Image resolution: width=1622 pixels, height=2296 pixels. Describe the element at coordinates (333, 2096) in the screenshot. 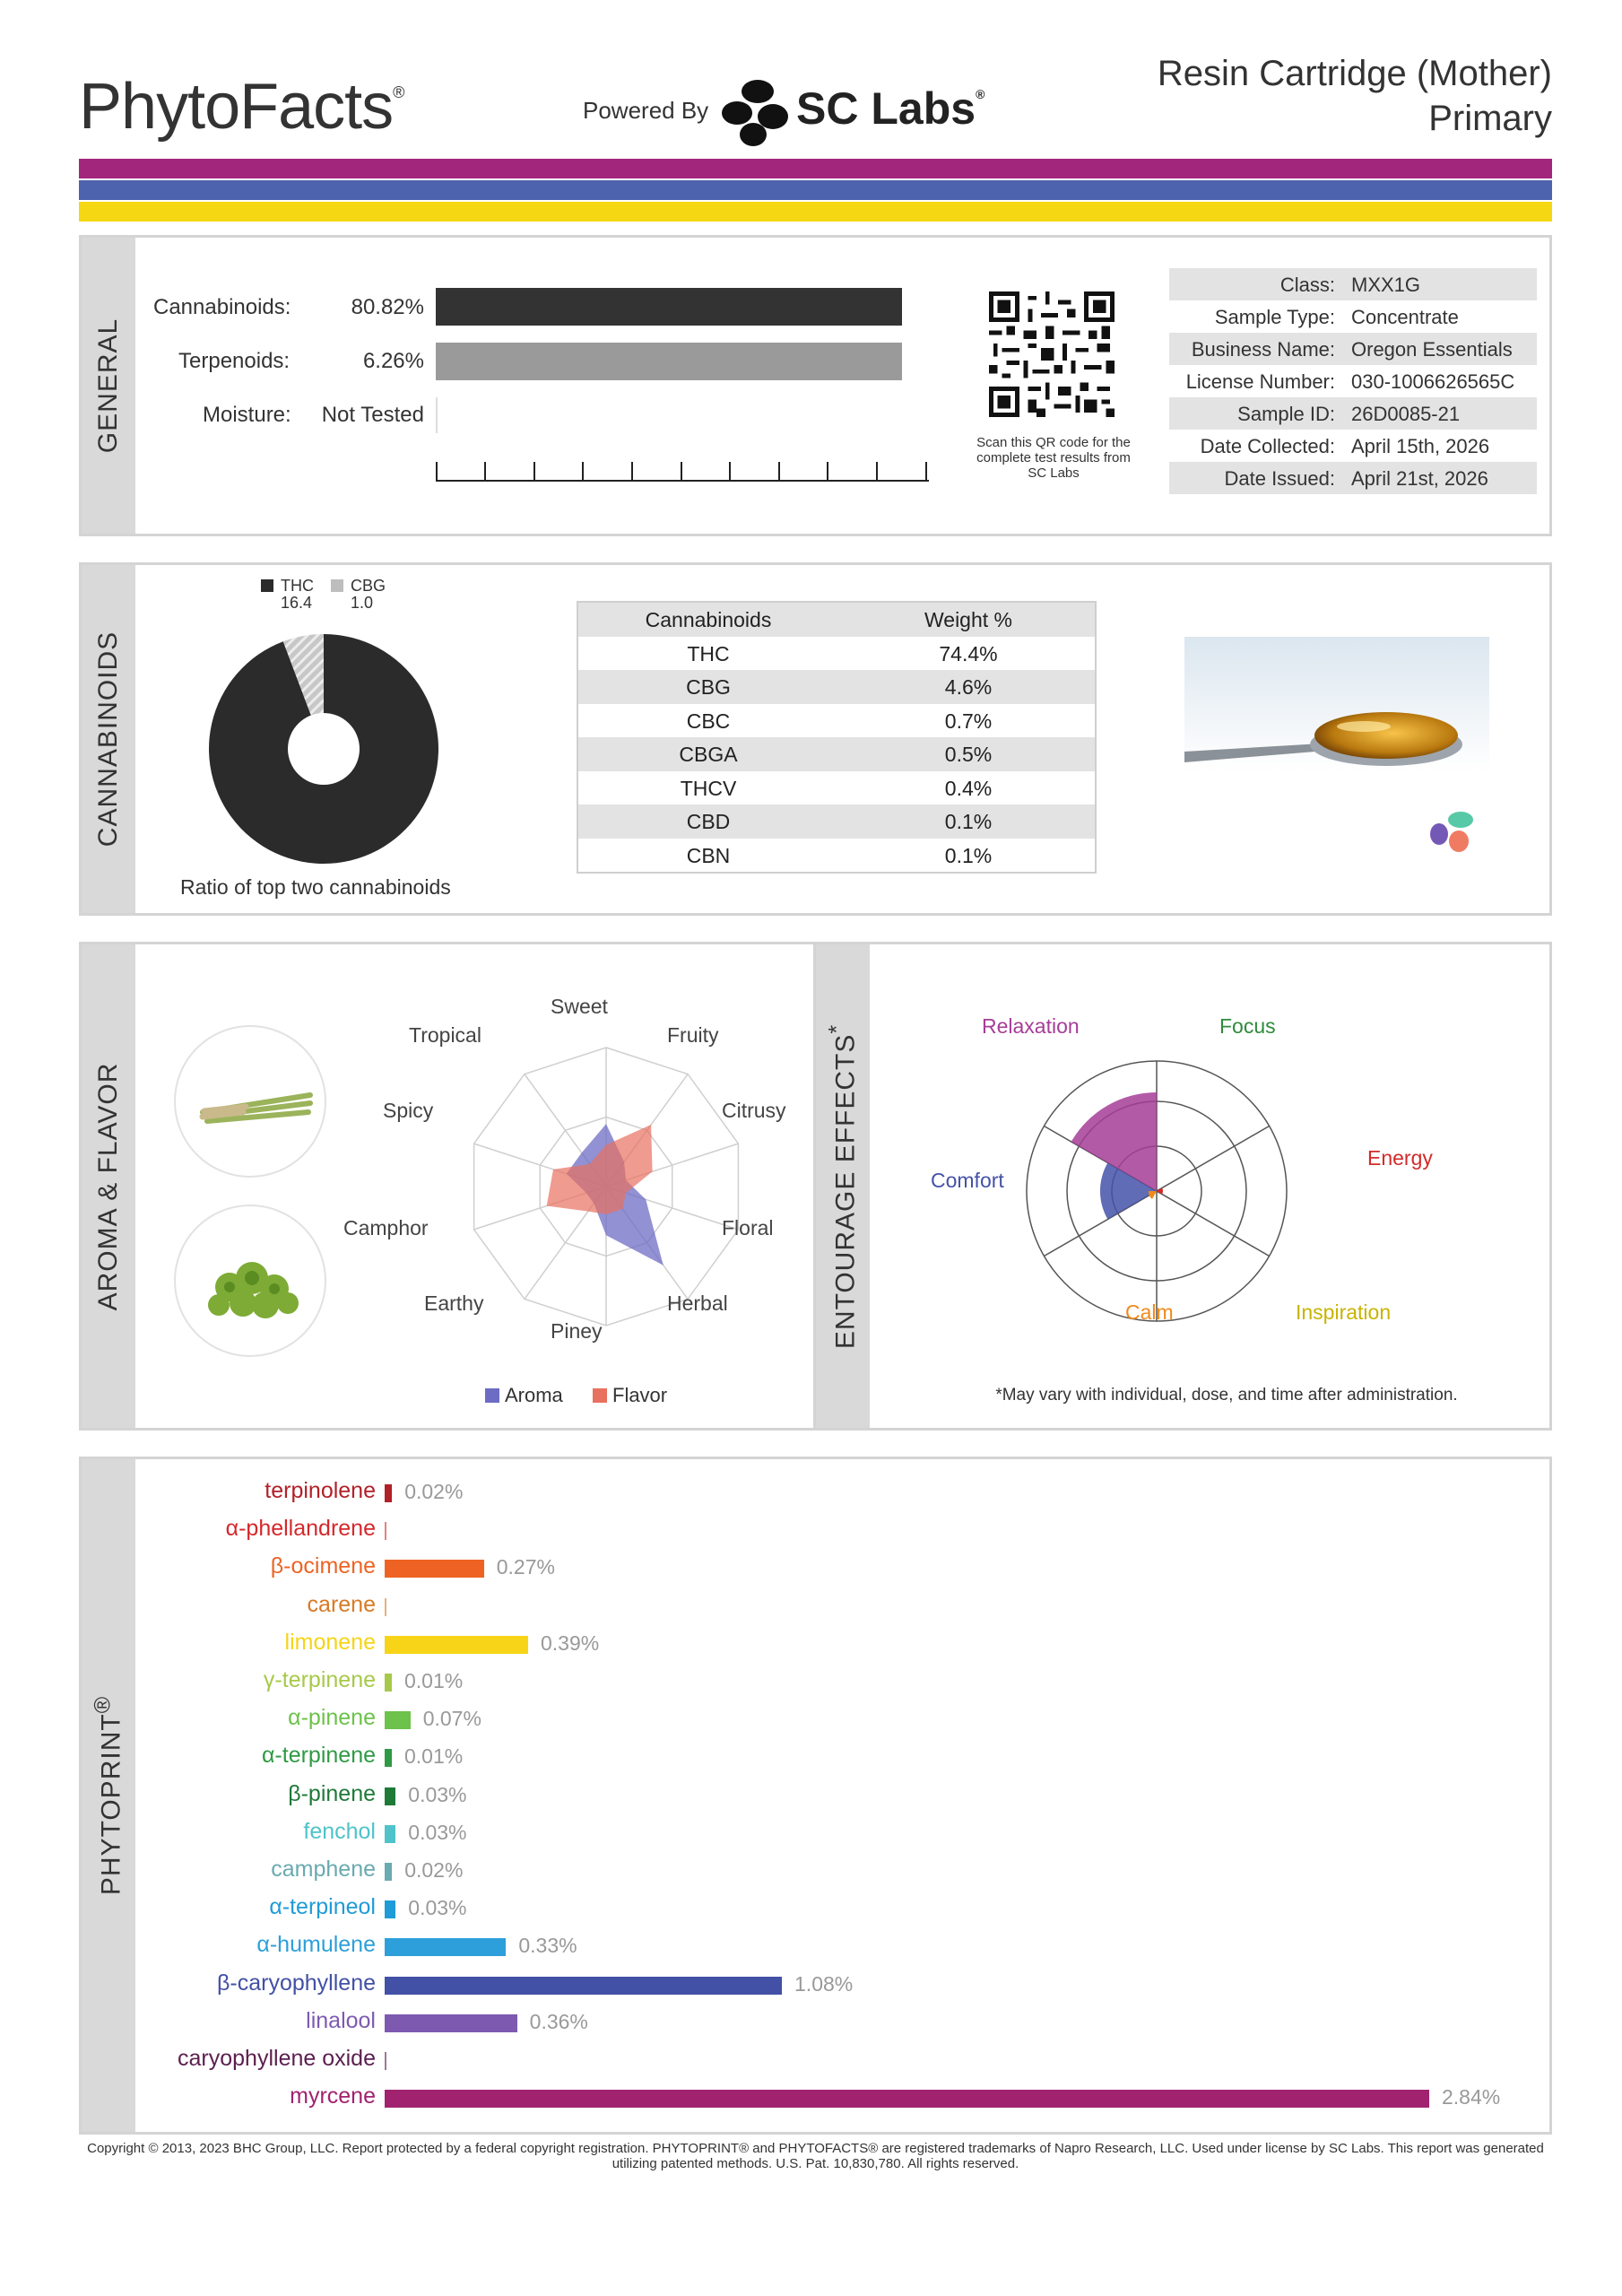

I see `terpene-name: myrcene` at that location.